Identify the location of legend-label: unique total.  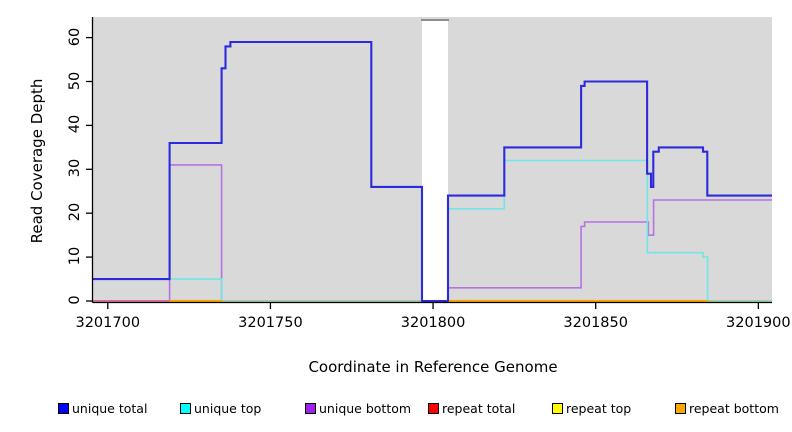
(110, 408).